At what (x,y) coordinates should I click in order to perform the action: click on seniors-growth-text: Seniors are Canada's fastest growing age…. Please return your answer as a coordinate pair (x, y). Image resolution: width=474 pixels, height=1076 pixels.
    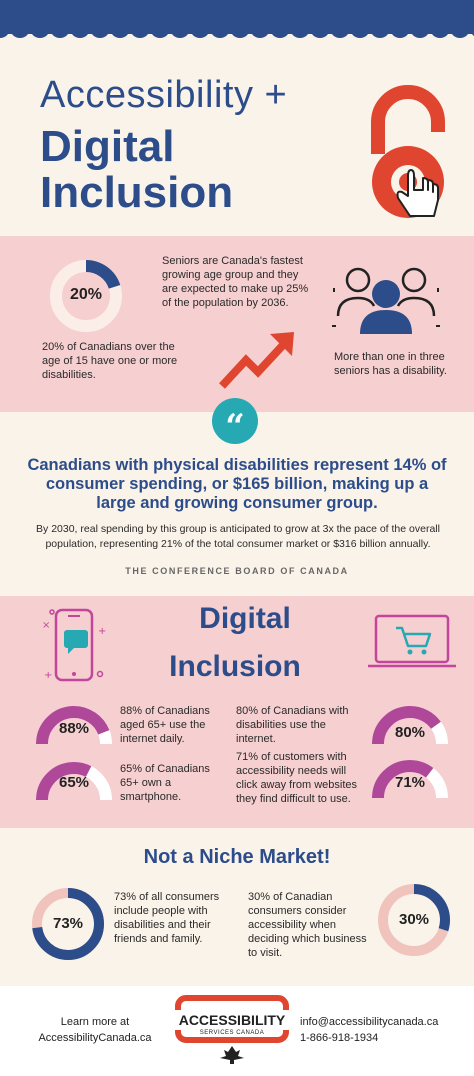
    Looking at the image, I should click on (235, 282).